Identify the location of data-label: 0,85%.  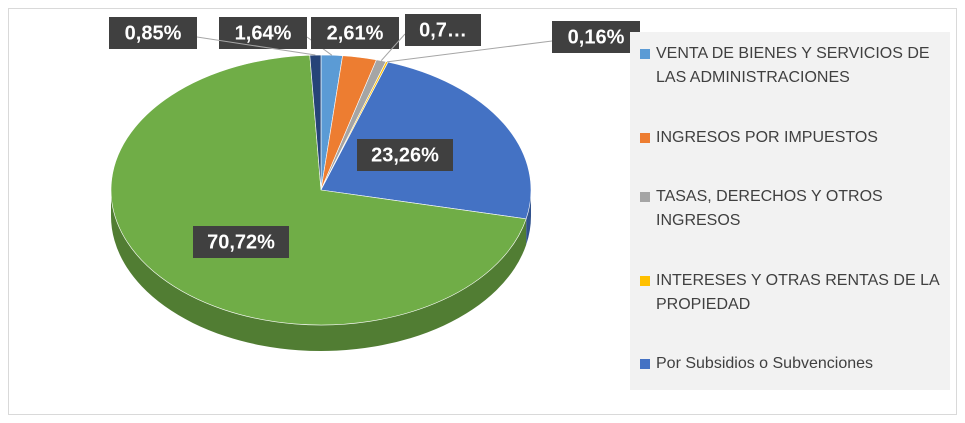
(153, 33).